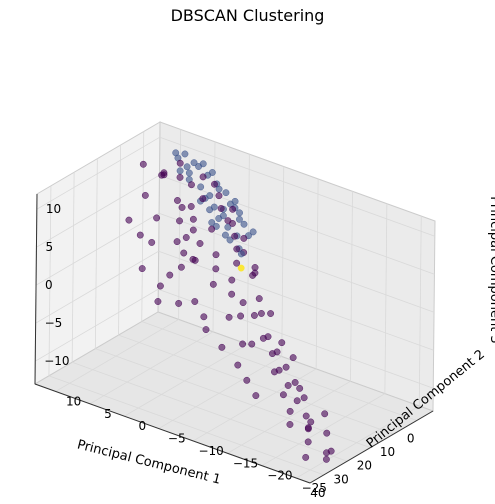  I want to click on x-tick-label: 30, so click(340, 479).